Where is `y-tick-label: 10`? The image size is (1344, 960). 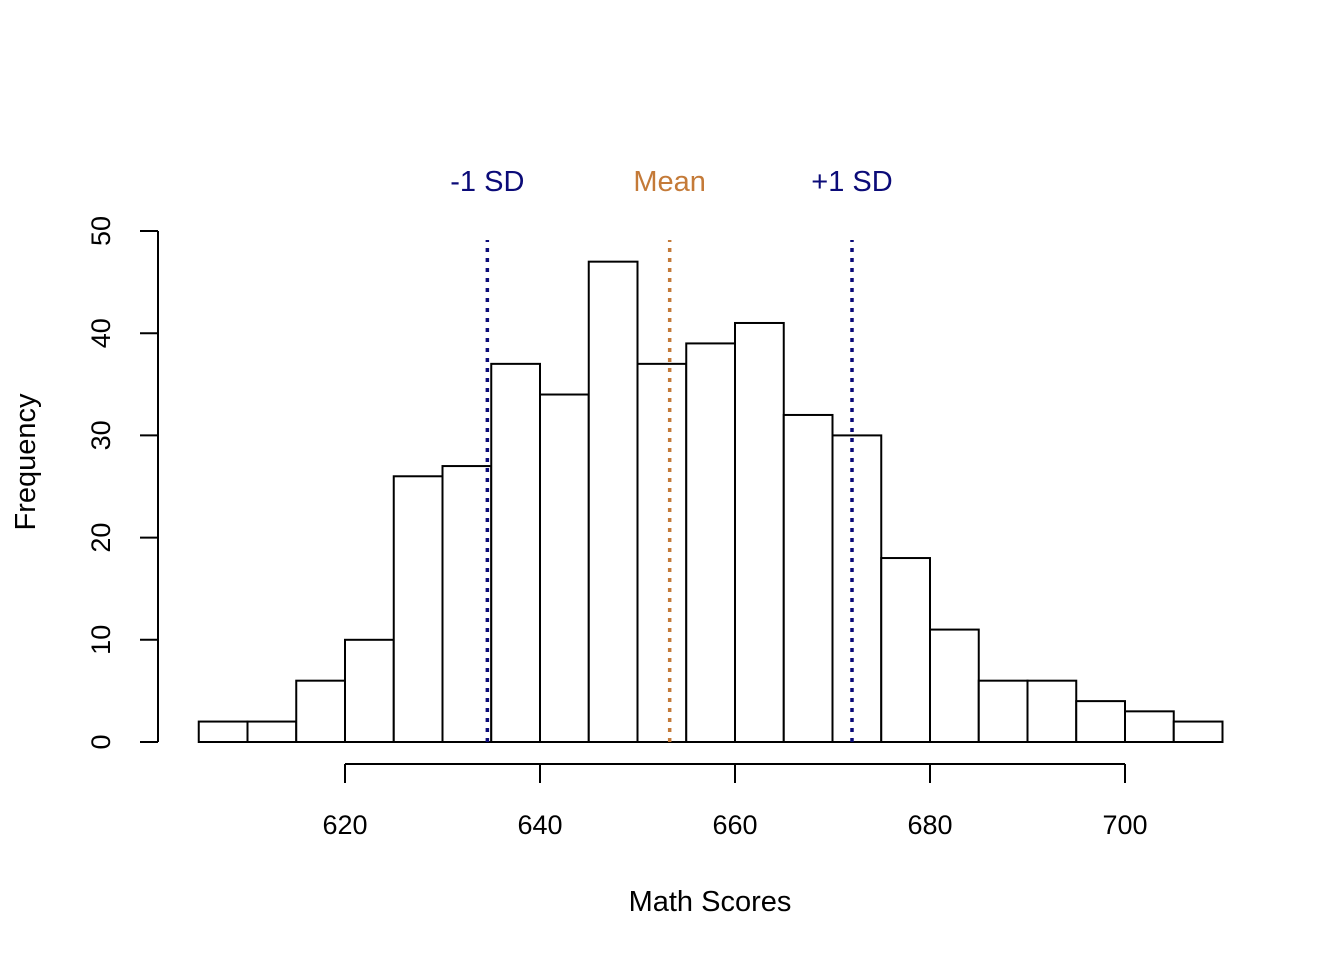
y-tick-label: 10 is located at coordinates (101, 640).